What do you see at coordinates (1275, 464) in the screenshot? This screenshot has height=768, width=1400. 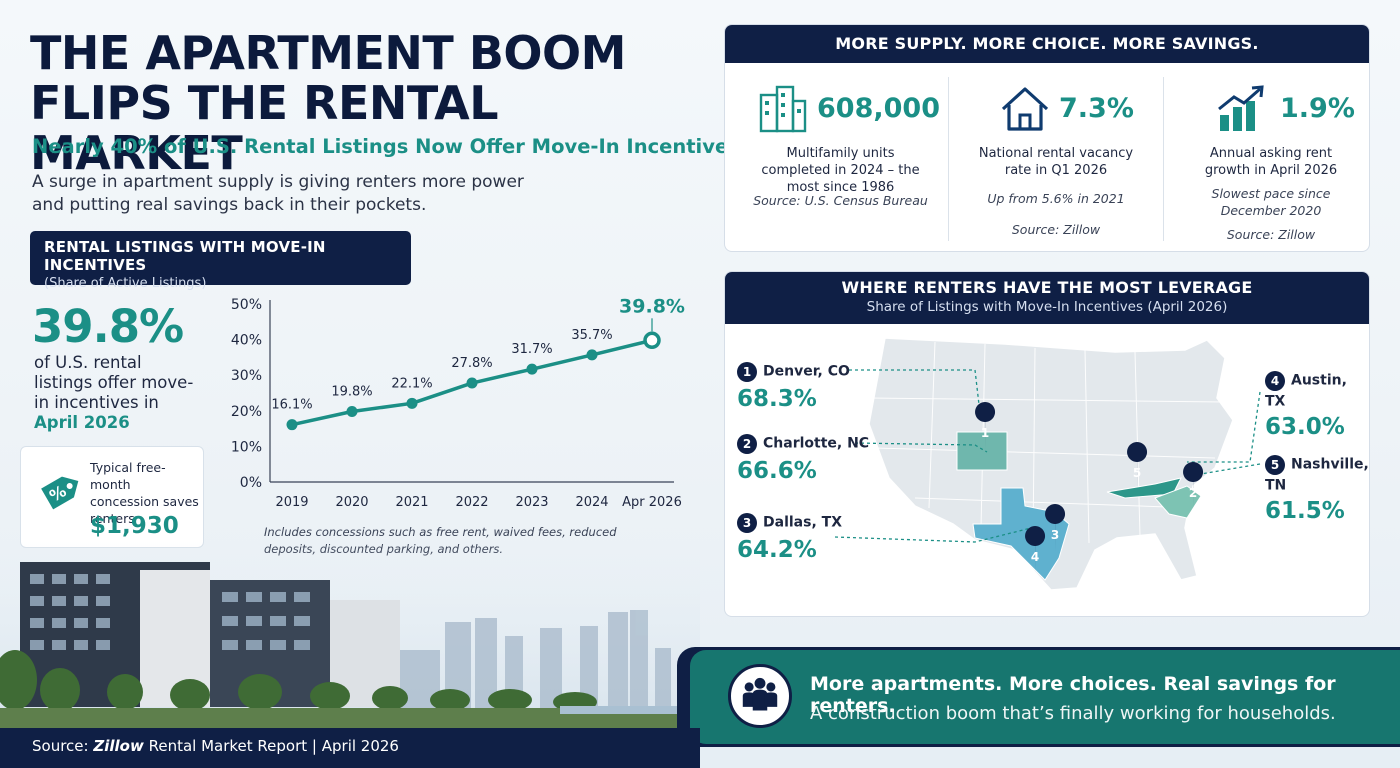 I see `city-rank: 5` at bounding box center [1275, 464].